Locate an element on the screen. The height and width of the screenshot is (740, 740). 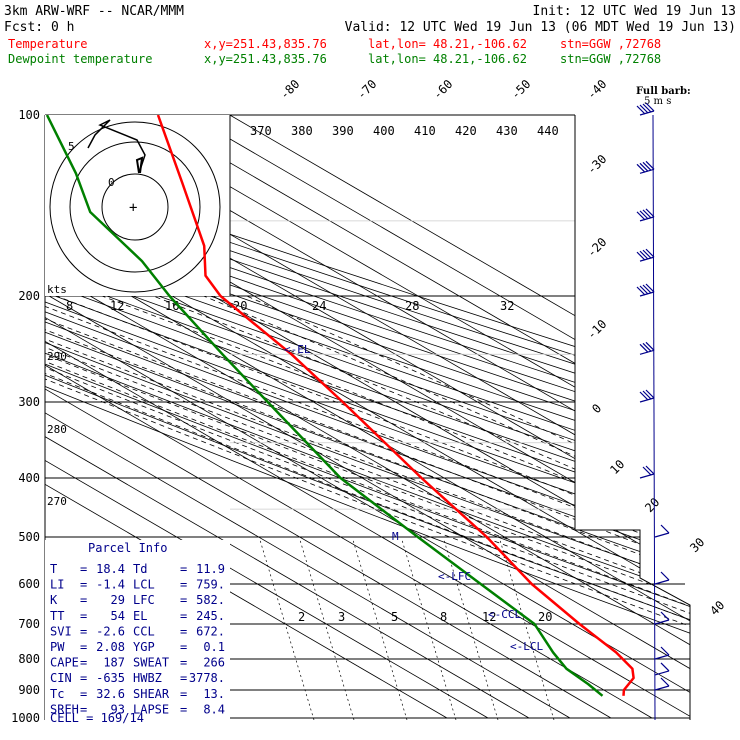
hodograph-ring-label: 12 is located at coordinates (117, 306).